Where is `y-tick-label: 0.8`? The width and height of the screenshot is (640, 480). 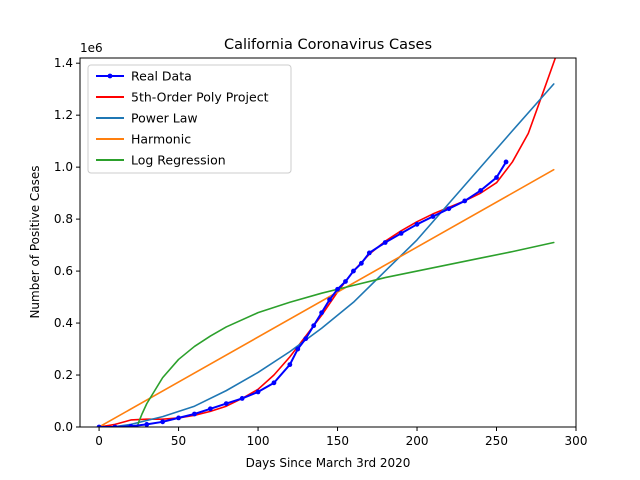
y-tick-label: 0.8 is located at coordinates (63, 219).